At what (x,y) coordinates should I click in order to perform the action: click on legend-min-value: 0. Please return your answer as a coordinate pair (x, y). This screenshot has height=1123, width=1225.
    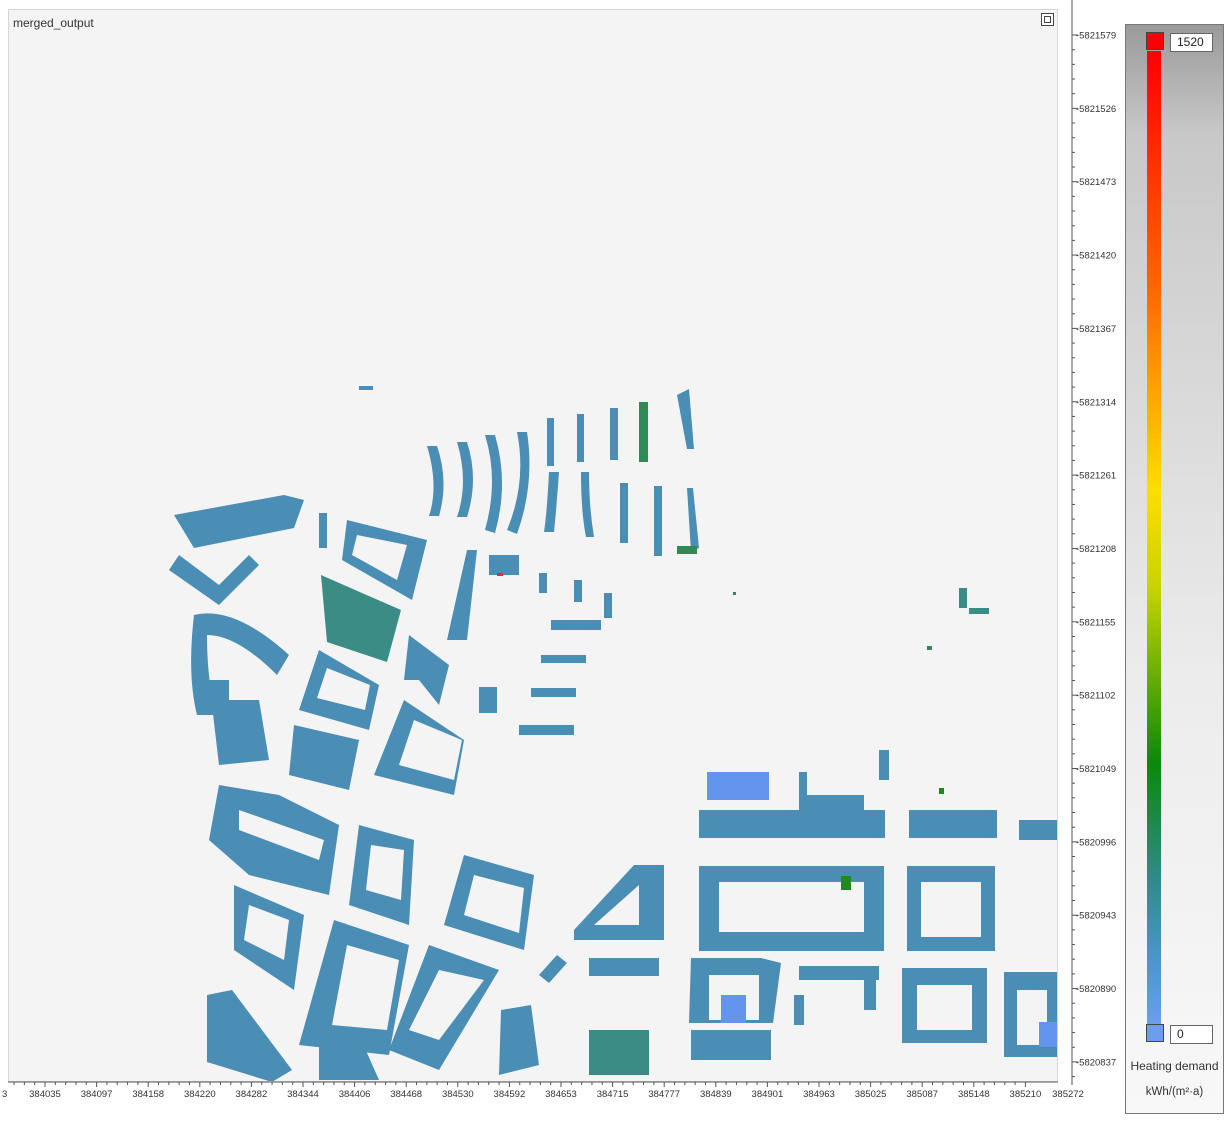
    Looking at the image, I should click on (1191, 1034).